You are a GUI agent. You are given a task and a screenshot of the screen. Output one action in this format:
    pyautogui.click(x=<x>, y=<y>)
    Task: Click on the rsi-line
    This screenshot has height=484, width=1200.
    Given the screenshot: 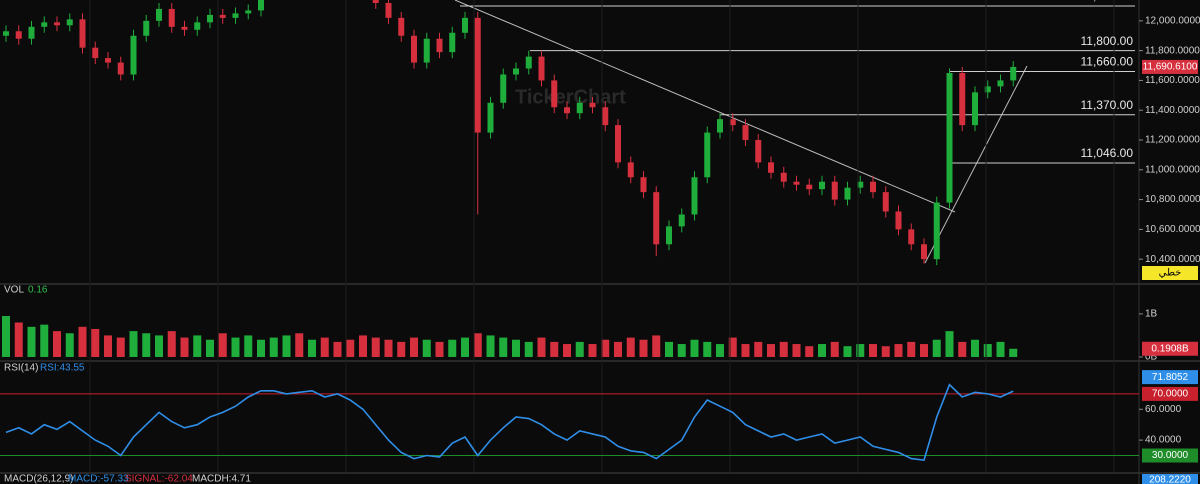 What is the action you would take?
    pyautogui.click(x=509, y=422)
    